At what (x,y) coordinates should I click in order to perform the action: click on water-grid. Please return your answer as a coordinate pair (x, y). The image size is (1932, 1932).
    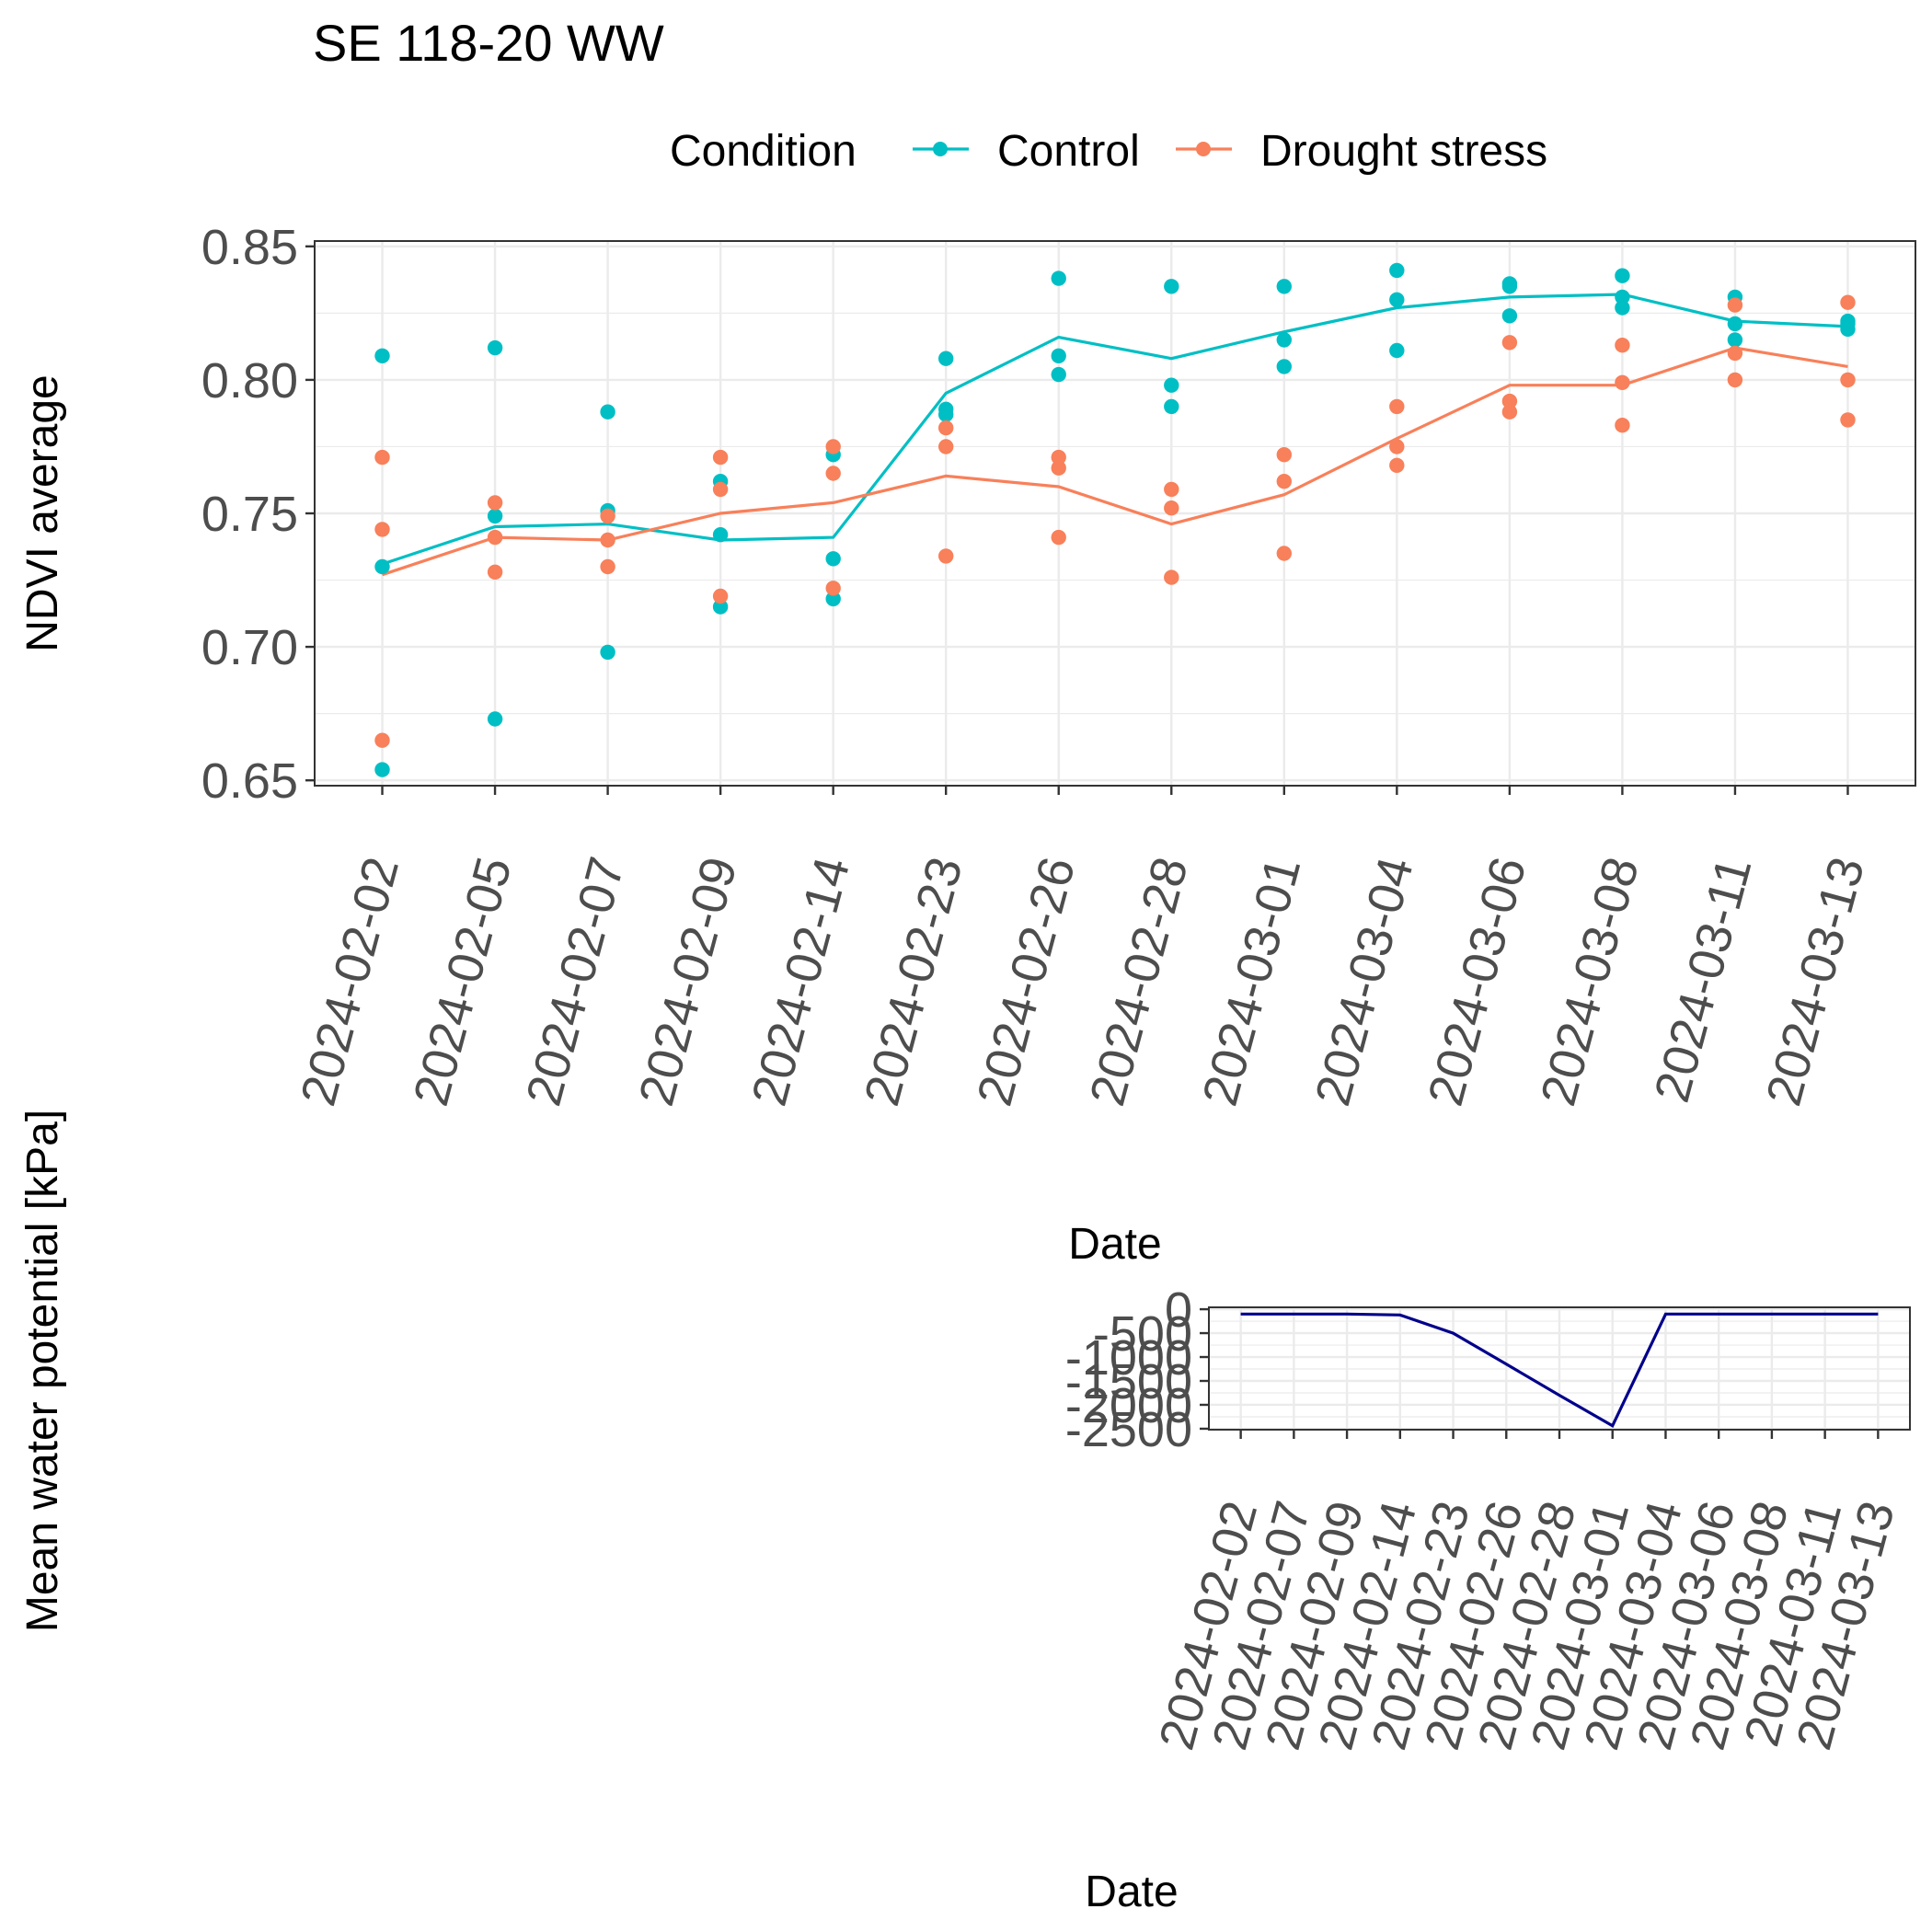
    Looking at the image, I should click on (1559, 1369).